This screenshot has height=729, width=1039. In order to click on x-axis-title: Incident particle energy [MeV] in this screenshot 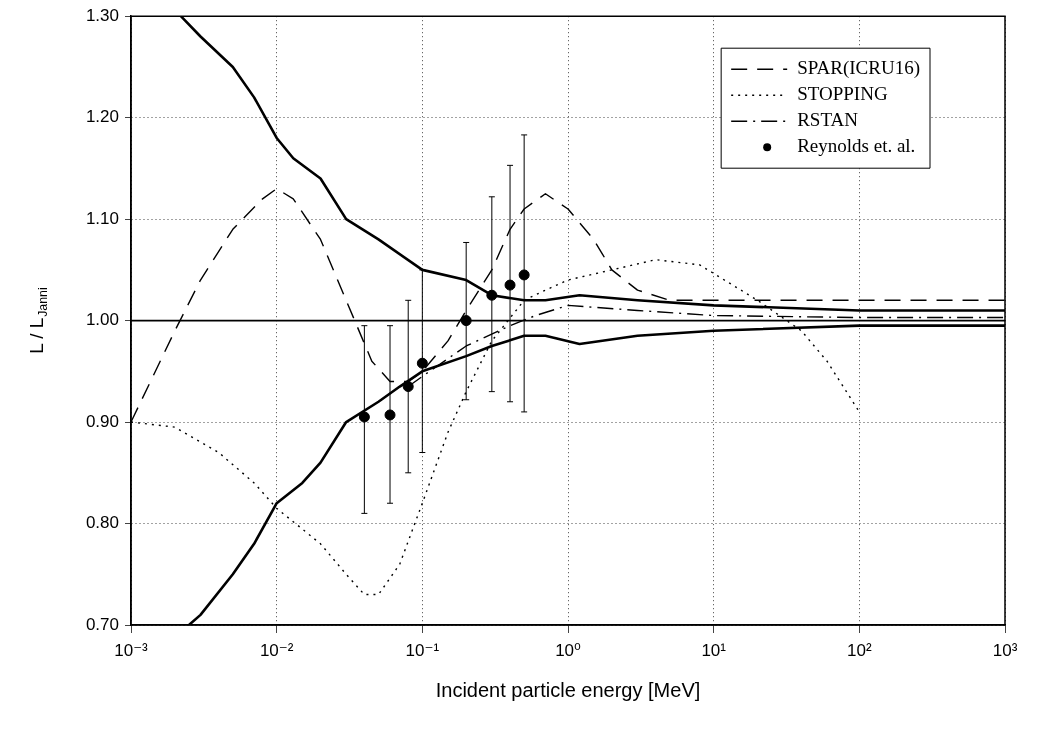, I will do `click(568, 689)`.